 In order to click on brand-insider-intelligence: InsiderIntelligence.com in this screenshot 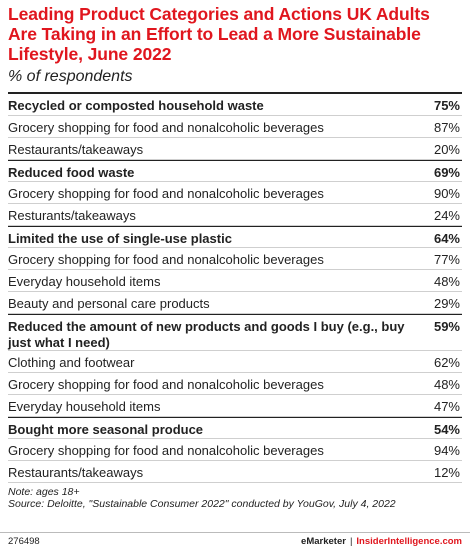, I will do `click(409, 541)`.